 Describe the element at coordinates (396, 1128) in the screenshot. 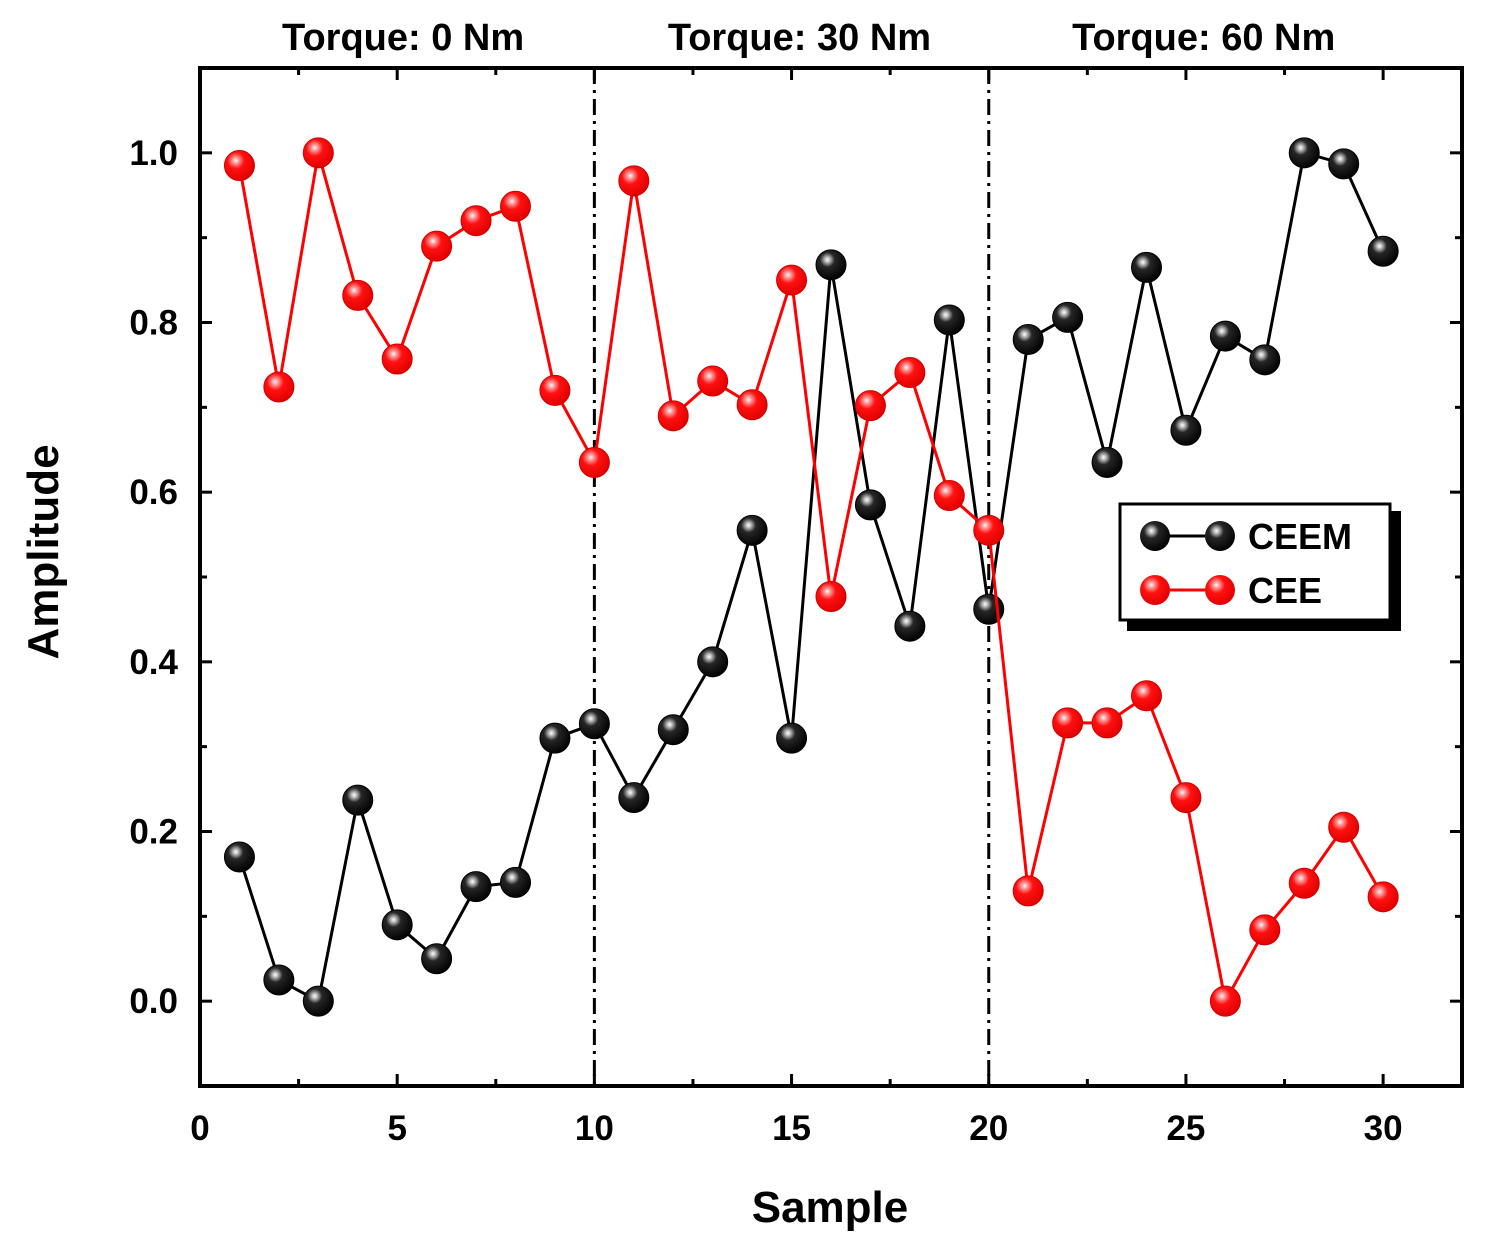

I see `x-tick-label: 5` at that location.